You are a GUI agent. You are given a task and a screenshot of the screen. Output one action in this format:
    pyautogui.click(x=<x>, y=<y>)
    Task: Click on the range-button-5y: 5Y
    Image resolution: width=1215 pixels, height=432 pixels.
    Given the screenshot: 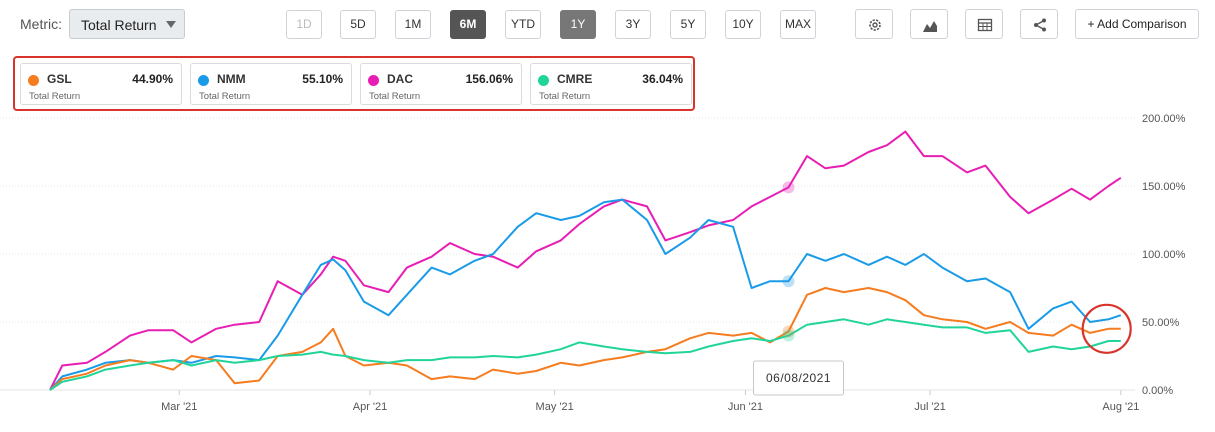 What is the action you would take?
    pyautogui.click(x=688, y=24)
    